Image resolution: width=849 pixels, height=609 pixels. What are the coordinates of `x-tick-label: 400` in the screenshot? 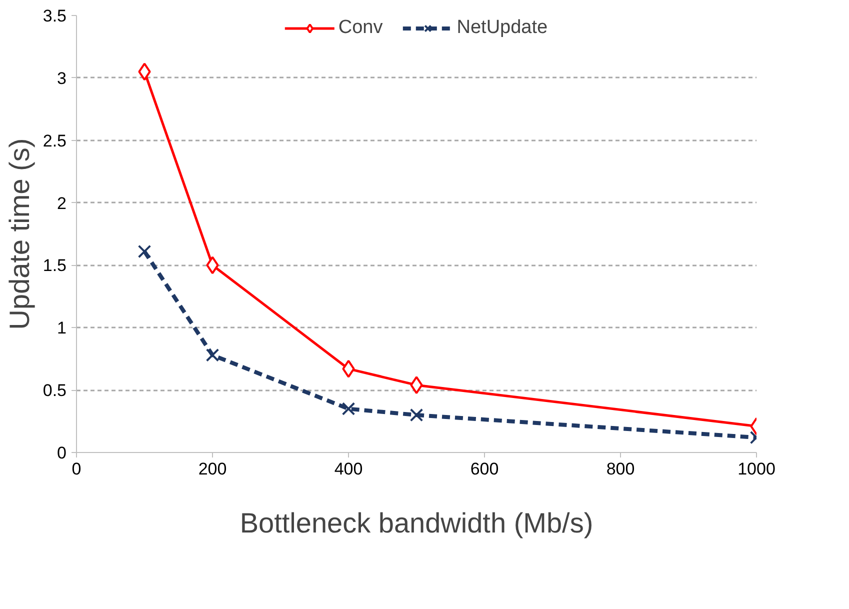 It's located at (348, 469).